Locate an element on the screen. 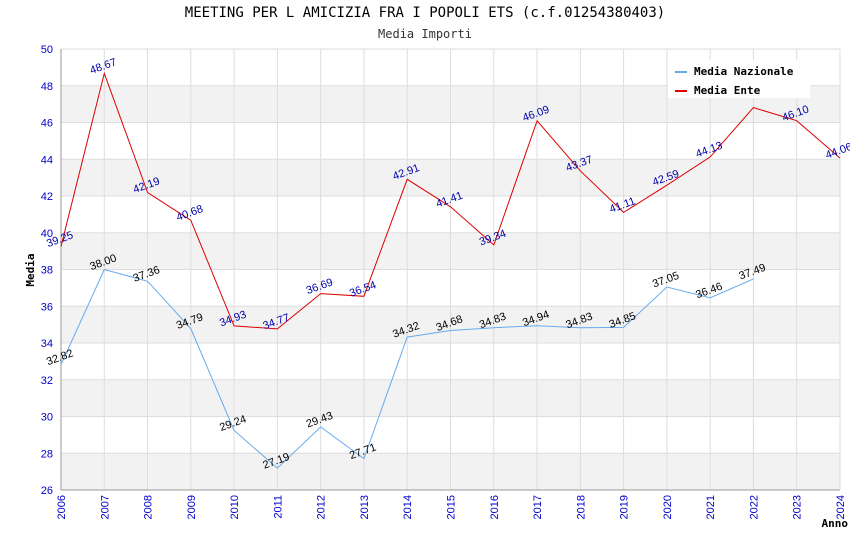 The height and width of the screenshot is (550, 850). y-tick-label: 40 is located at coordinates (47, 234).